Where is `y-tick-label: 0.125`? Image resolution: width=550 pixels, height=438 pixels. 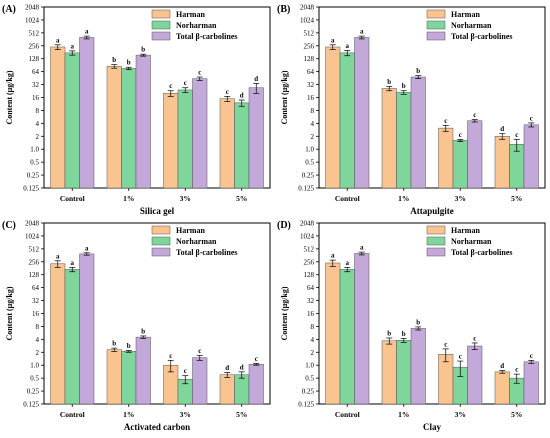
y-tick-label: 0.125 is located at coordinates (306, 405).